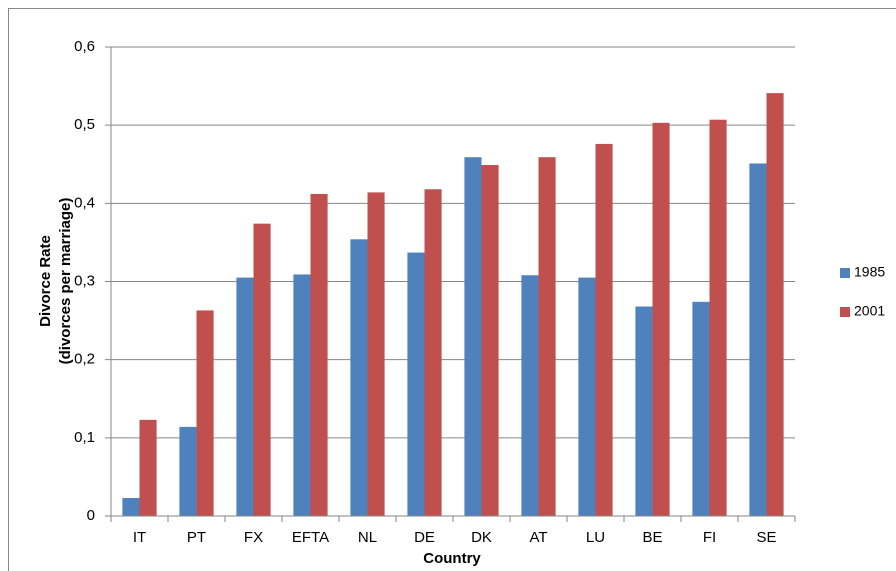 This screenshot has height=571, width=896. Describe the element at coordinates (84, 124) in the screenshot. I see `y-tick-label: 0,5` at that location.